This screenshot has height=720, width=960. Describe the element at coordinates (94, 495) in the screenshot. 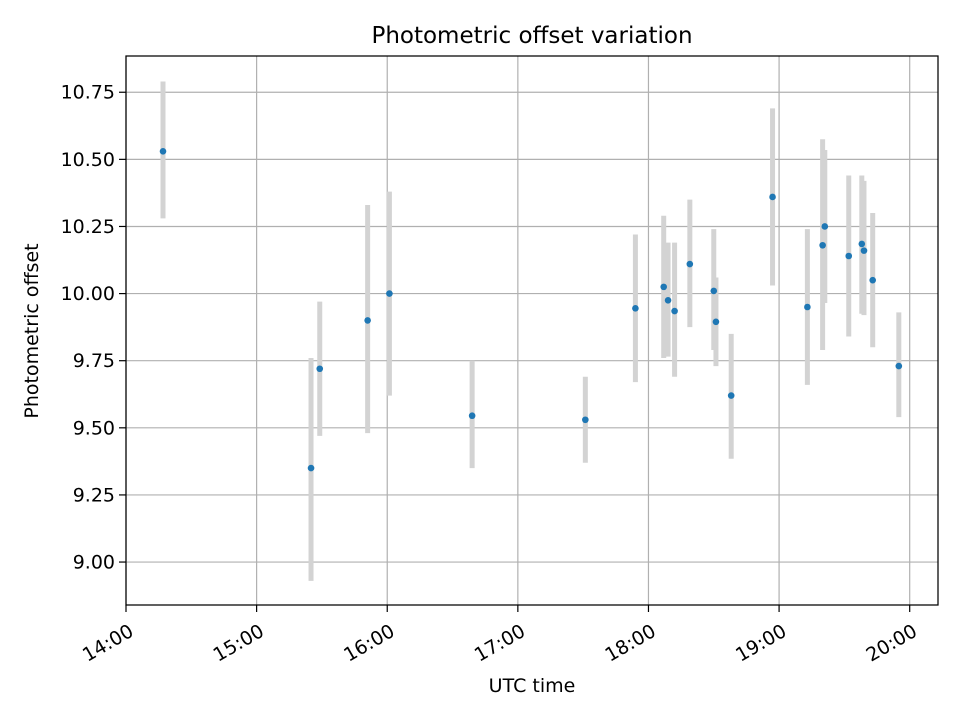

I see `y-tick-label: 9.25` at that location.